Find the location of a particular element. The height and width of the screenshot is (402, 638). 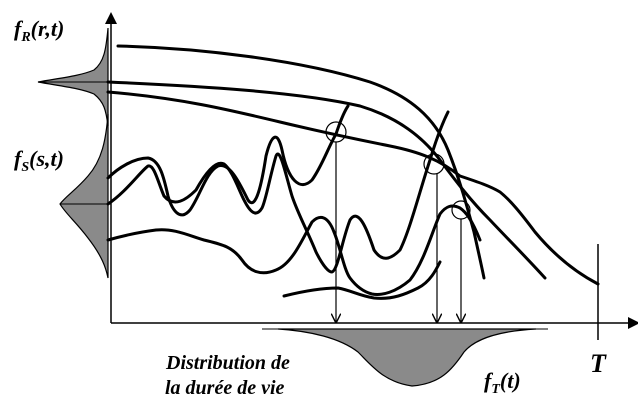

stress-distribution is located at coordinates (84, 196).